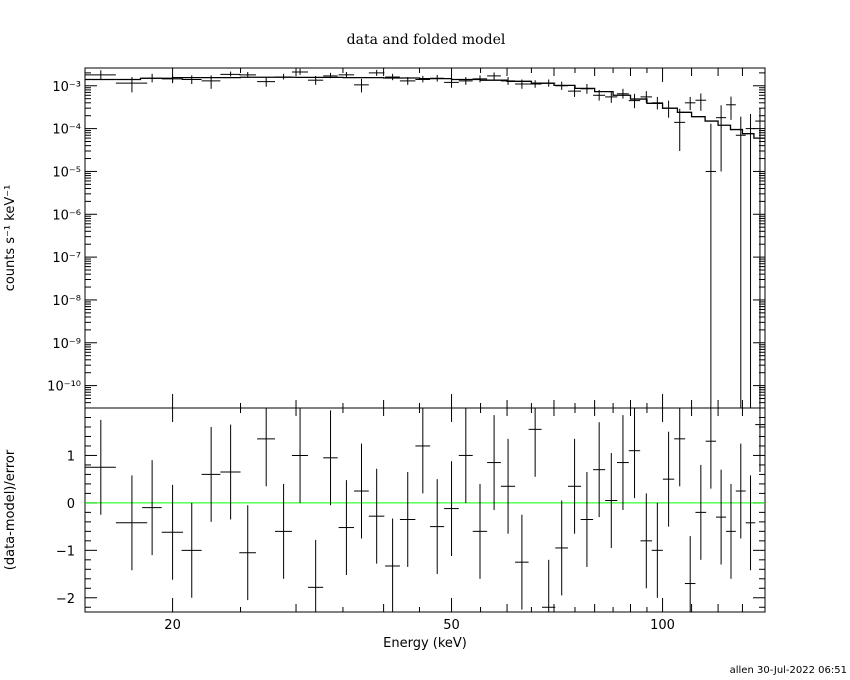  I want to click on y-tick-label: 10⁻⁶, so click(66, 215).